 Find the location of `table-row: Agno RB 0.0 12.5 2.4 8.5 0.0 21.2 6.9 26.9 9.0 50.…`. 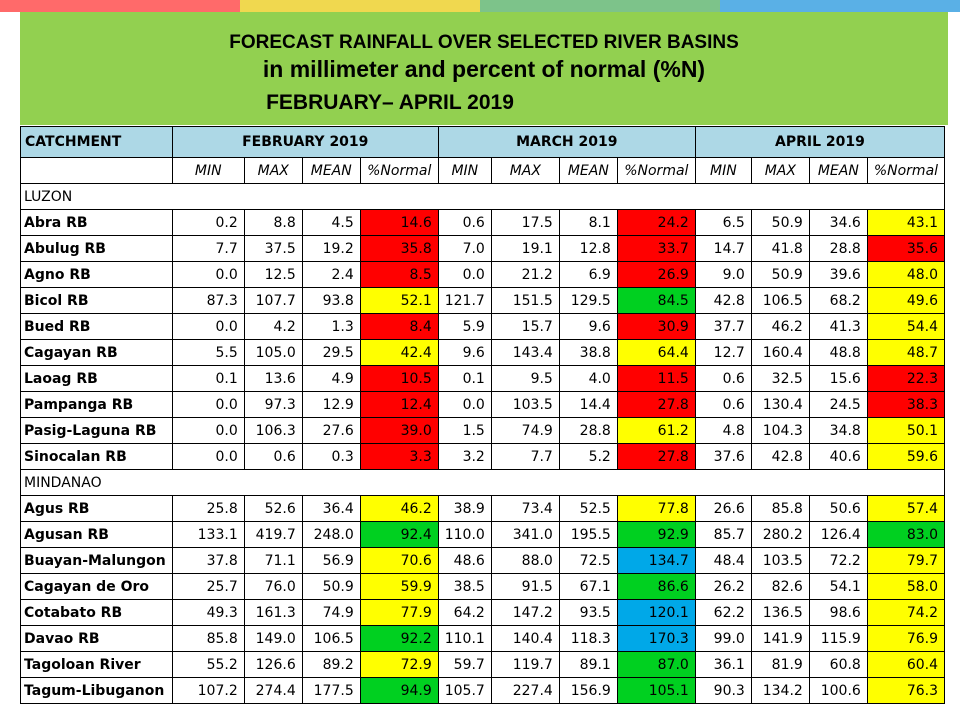

table-row: Agno RB 0.0 12.5 2.4 8.5 0.0 21.2 6.9 26.9 9.0 50.… is located at coordinates (483, 274).